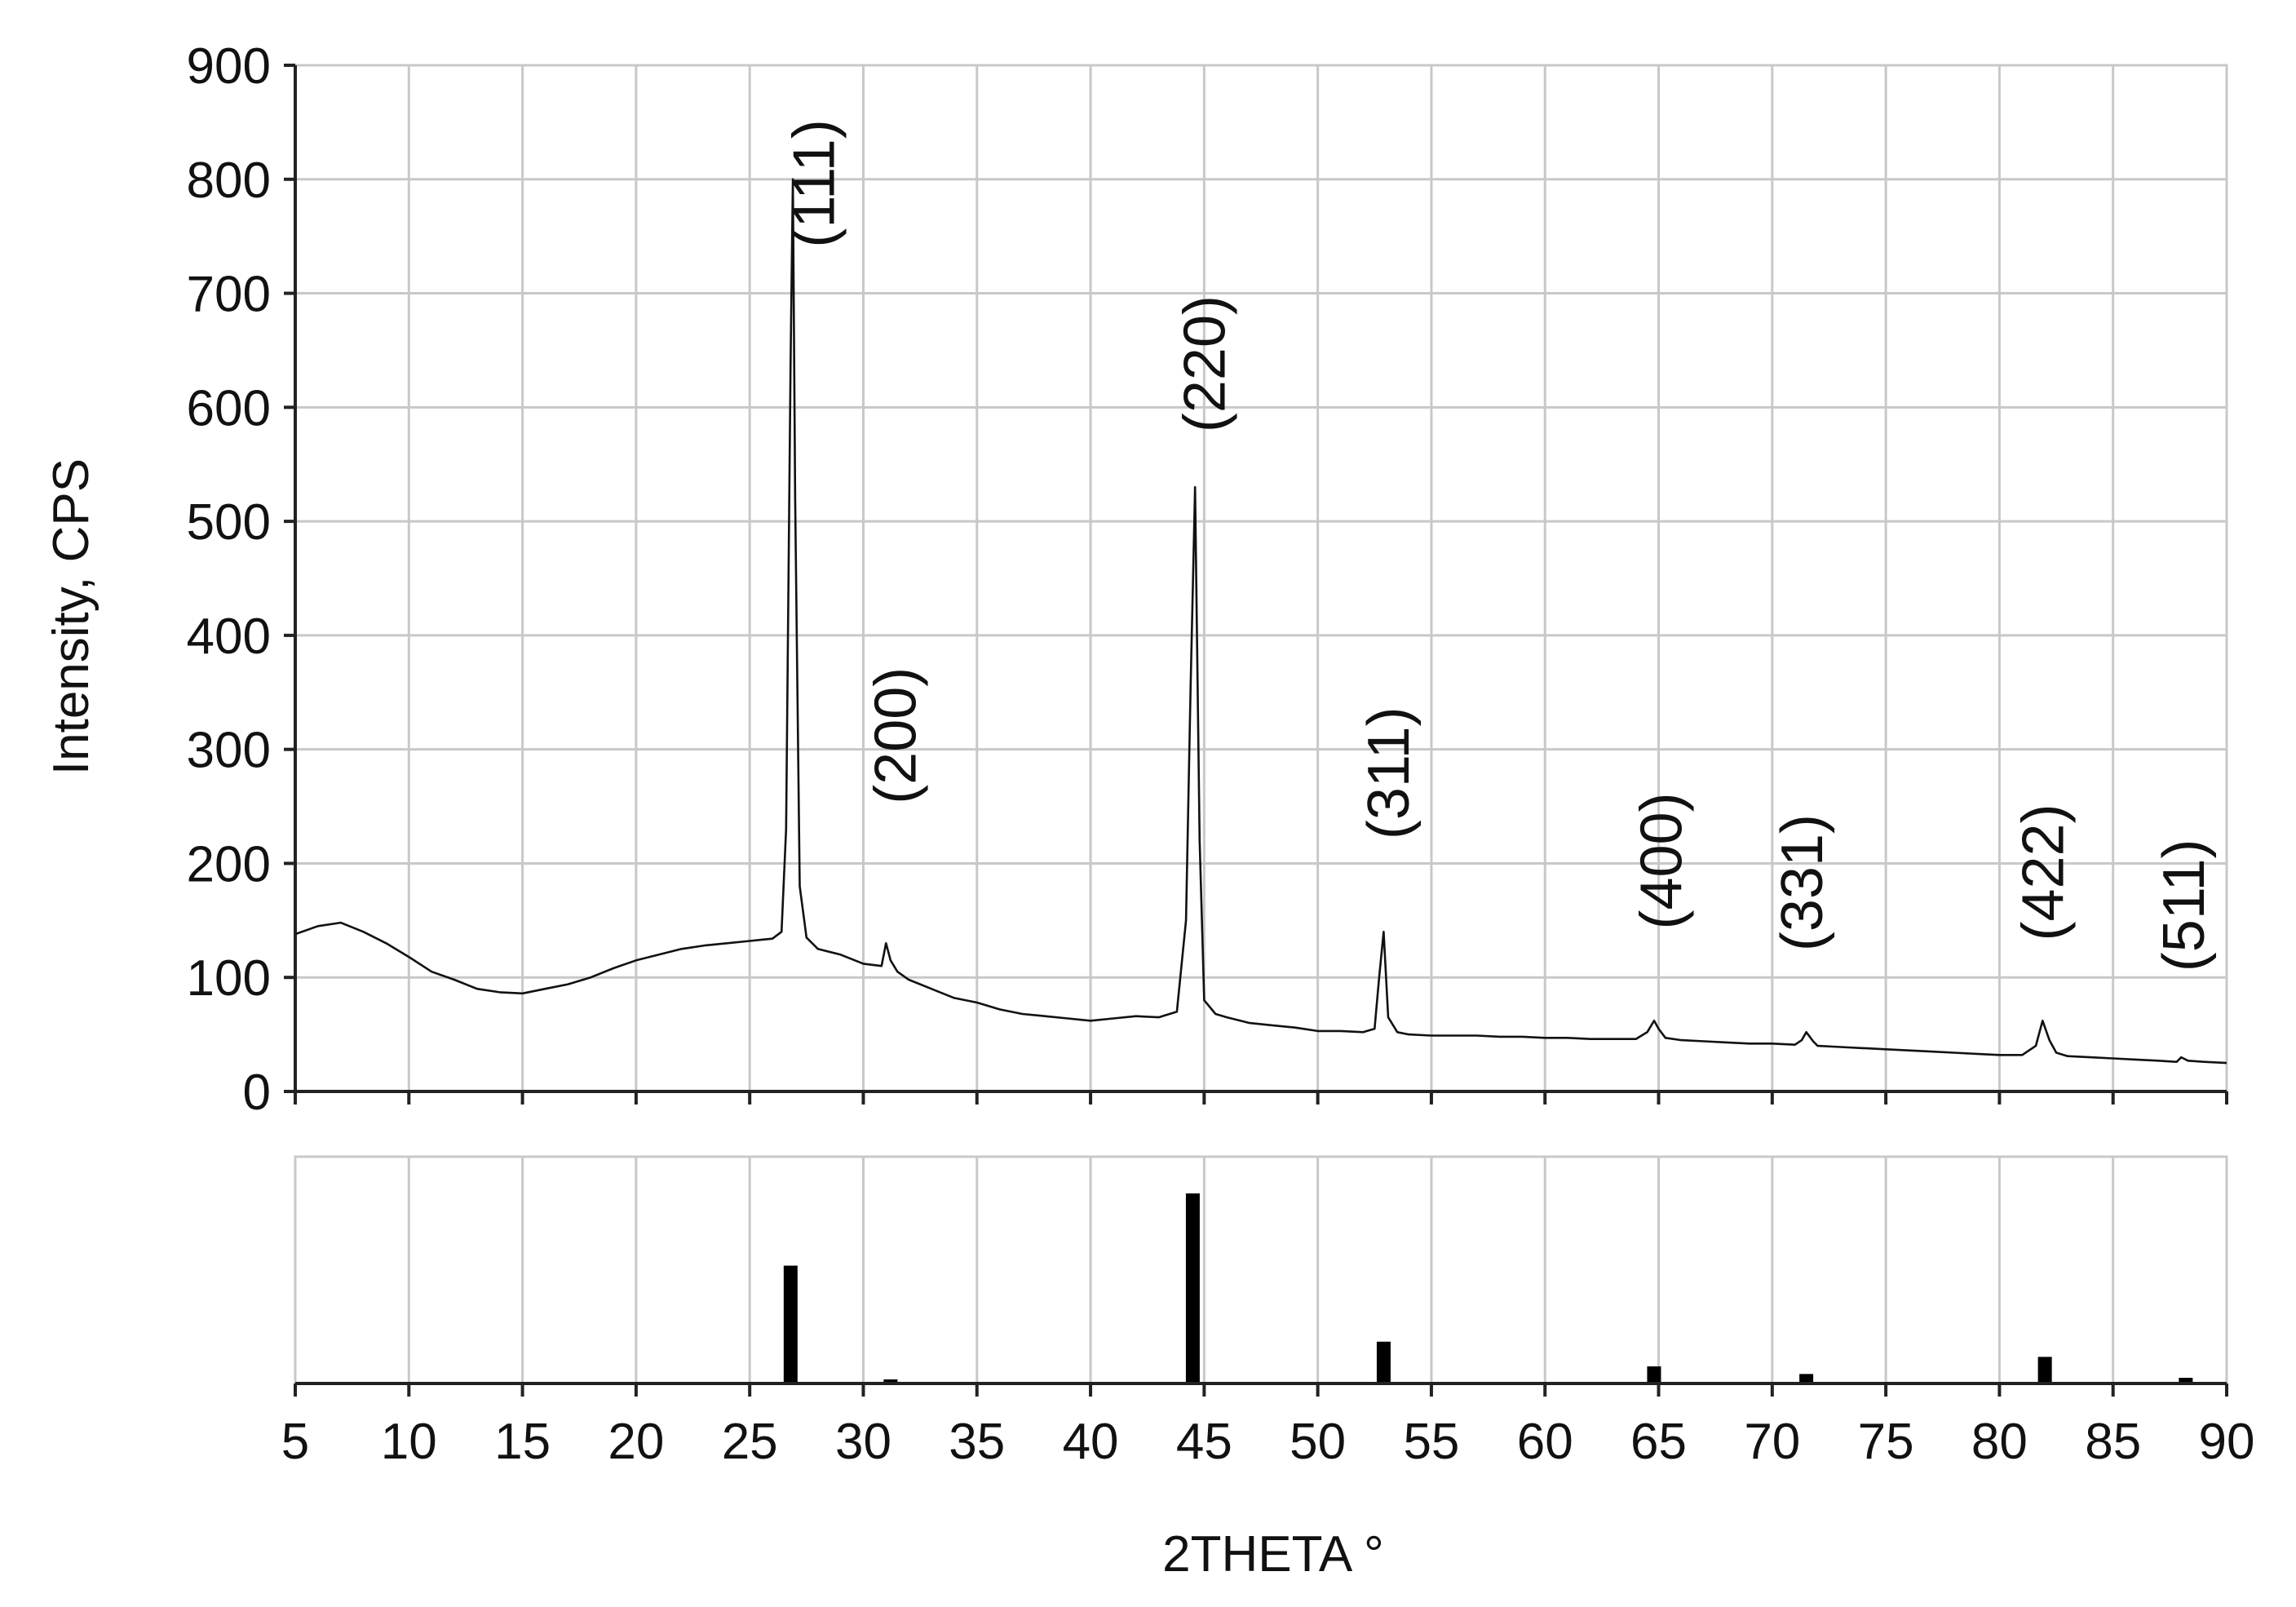 The height and width of the screenshot is (1607, 2296). I want to click on reference-bars, so click(1488, 1288).